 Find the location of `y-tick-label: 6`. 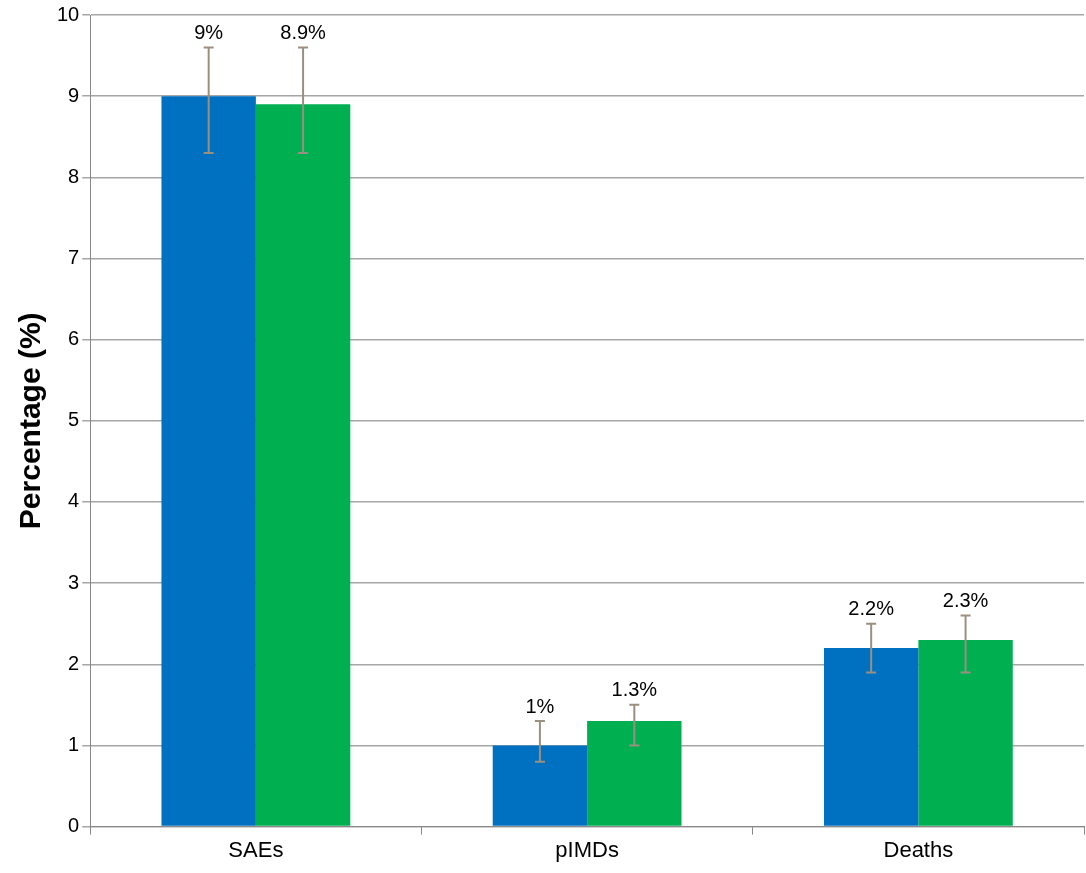

y-tick-label: 6 is located at coordinates (74, 338).